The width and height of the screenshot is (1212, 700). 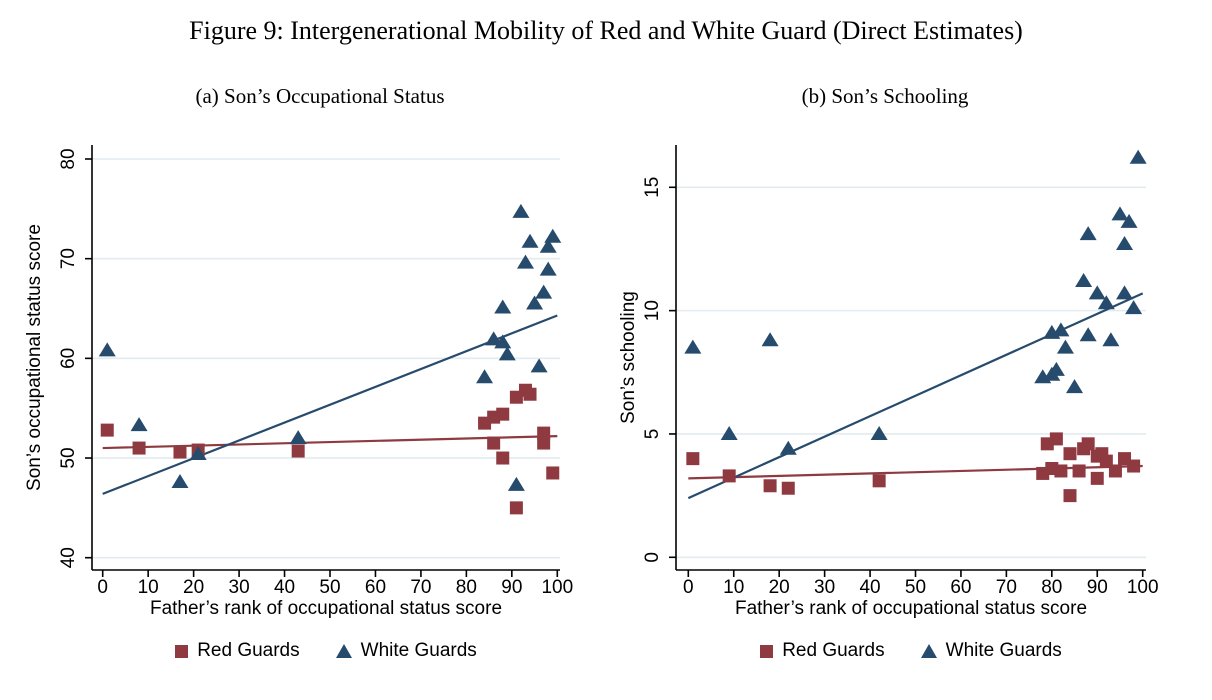 What do you see at coordinates (688, 587) in the screenshot?
I see `x-tick-label: 0` at bounding box center [688, 587].